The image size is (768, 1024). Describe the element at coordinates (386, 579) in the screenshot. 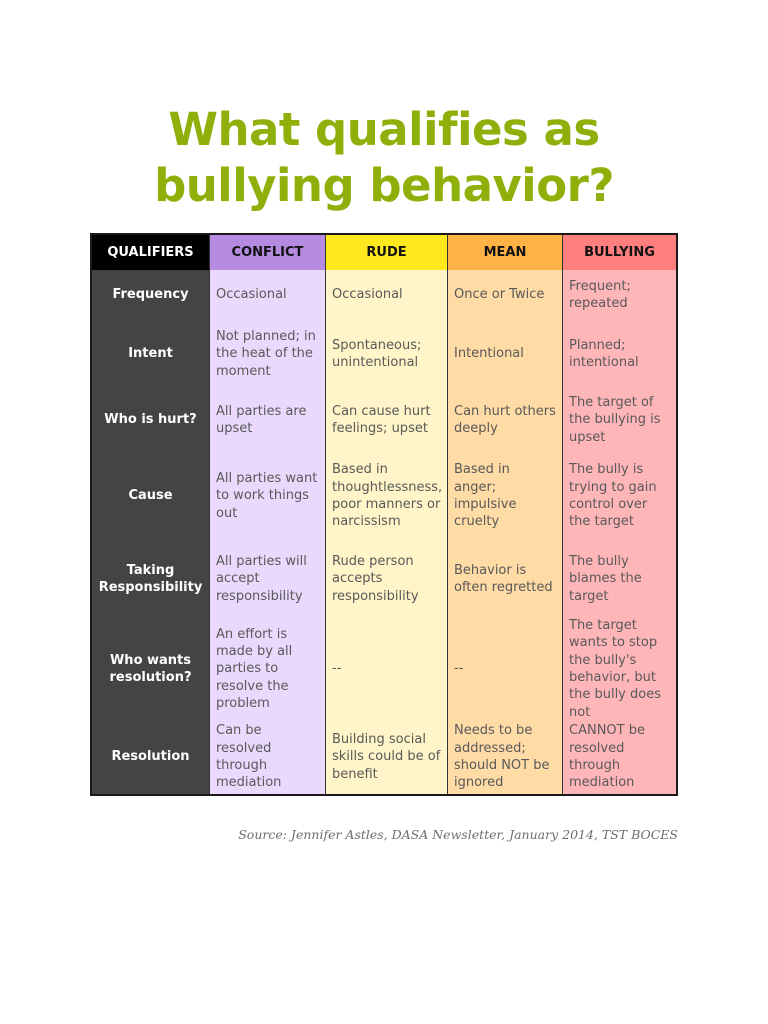

I see `cell-rude-taking-responsibility: Rude person accepts responsibility` at that location.